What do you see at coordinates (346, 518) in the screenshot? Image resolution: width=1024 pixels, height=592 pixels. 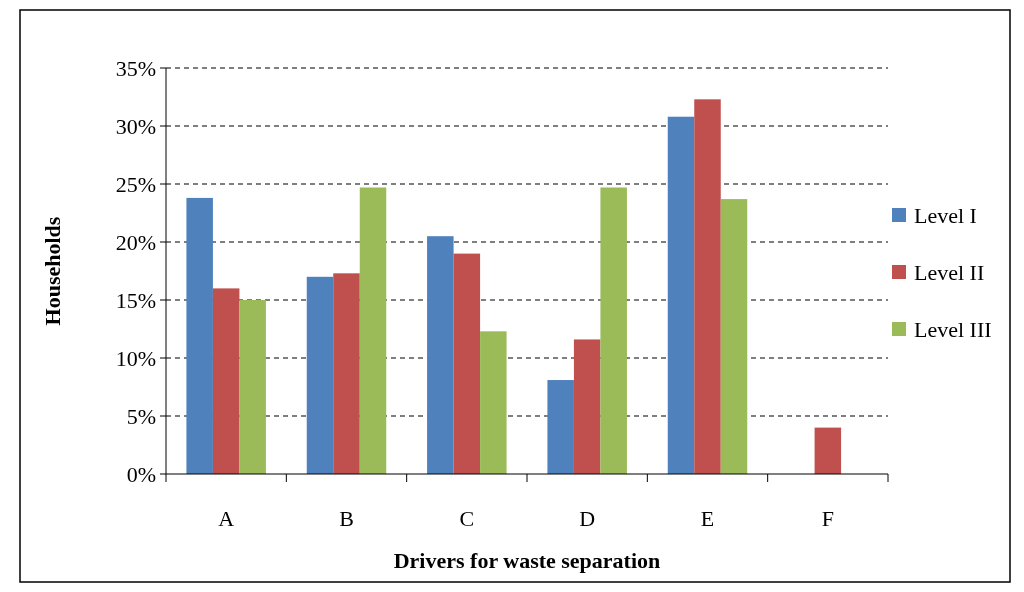 I see `x-tick-label: B` at bounding box center [346, 518].